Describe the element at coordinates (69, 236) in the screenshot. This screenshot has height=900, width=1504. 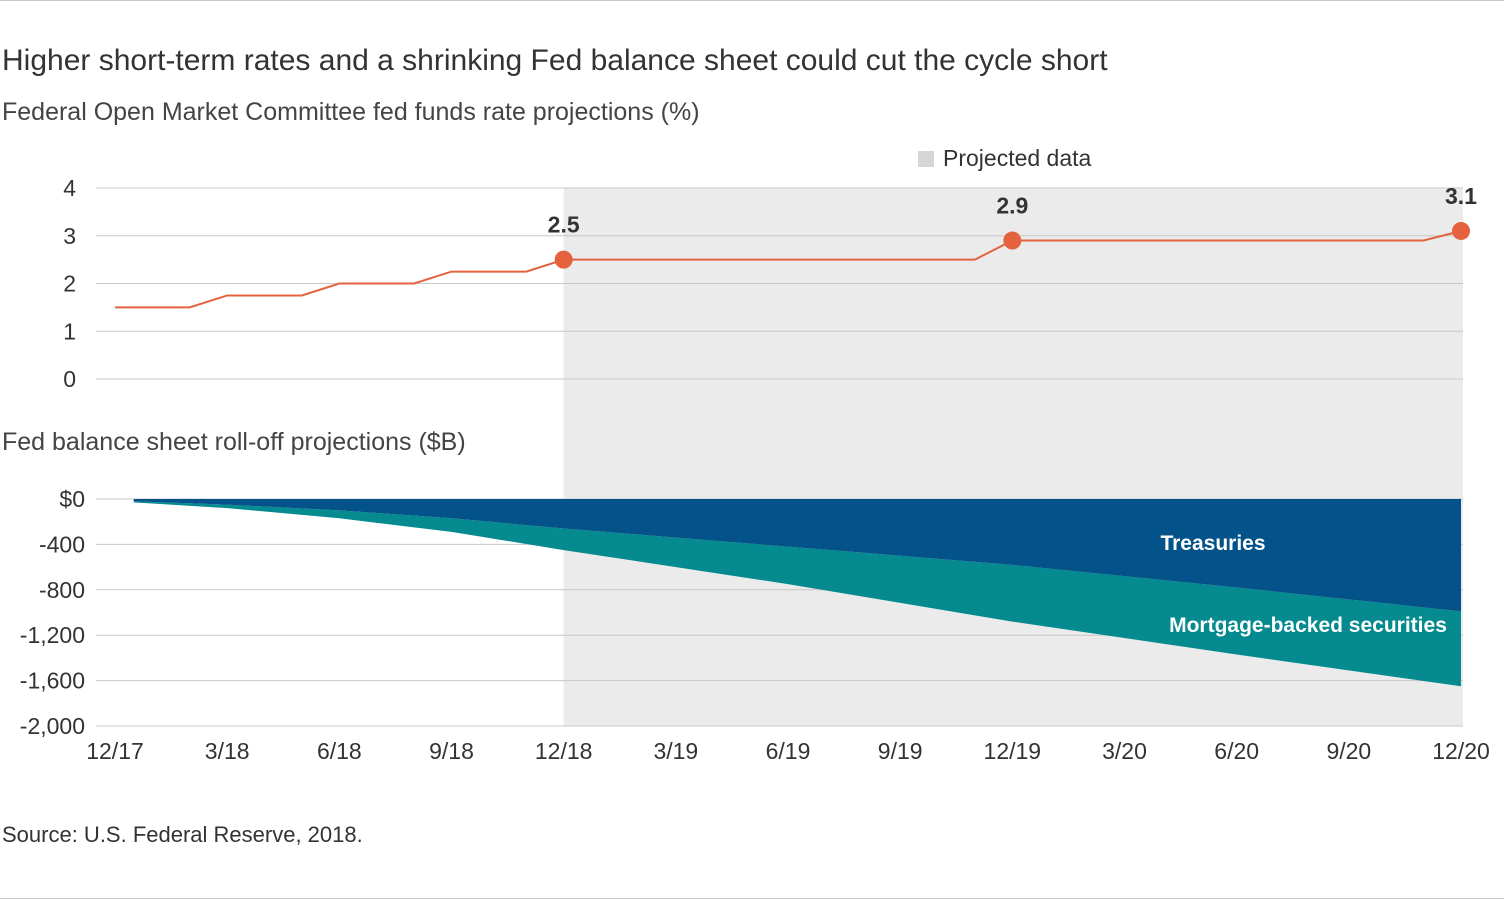
I see `rate-y-tick-label: 3` at that location.